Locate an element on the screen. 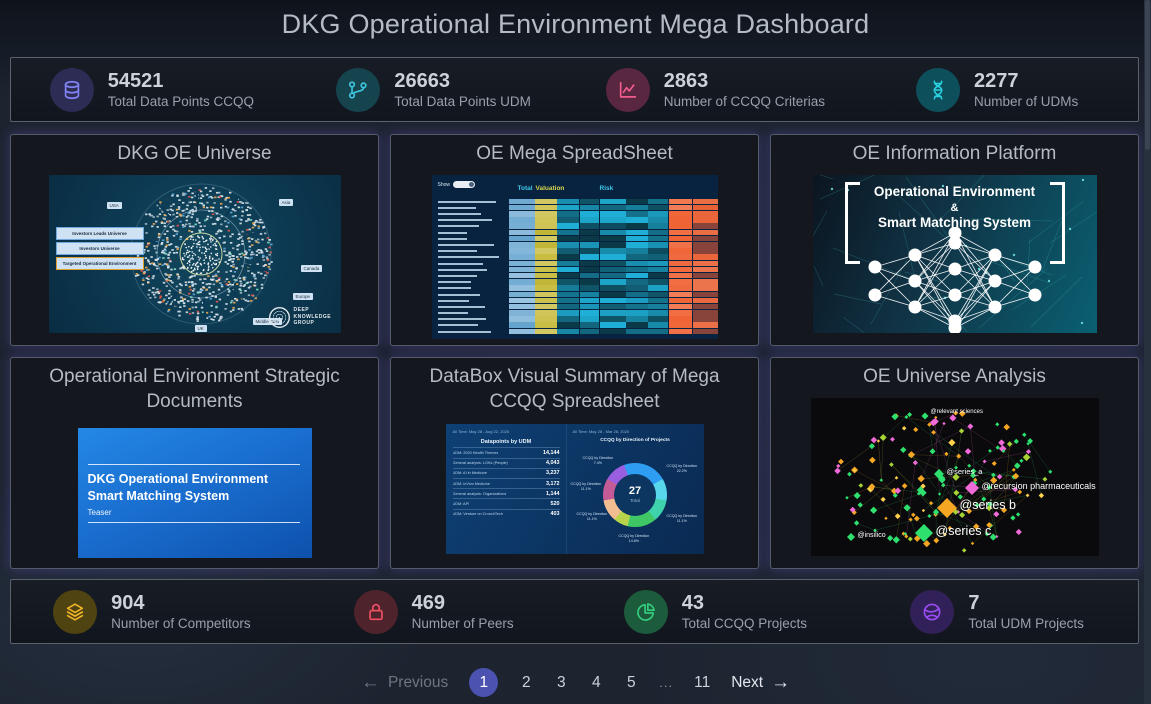  dna-icon is located at coordinates (937, 89).